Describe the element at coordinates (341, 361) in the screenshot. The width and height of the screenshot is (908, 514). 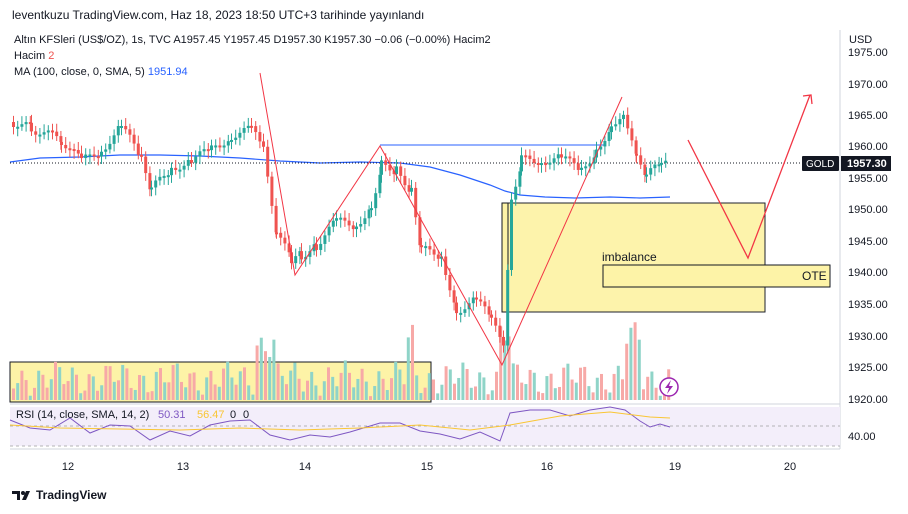
I see `volume-bars` at that location.